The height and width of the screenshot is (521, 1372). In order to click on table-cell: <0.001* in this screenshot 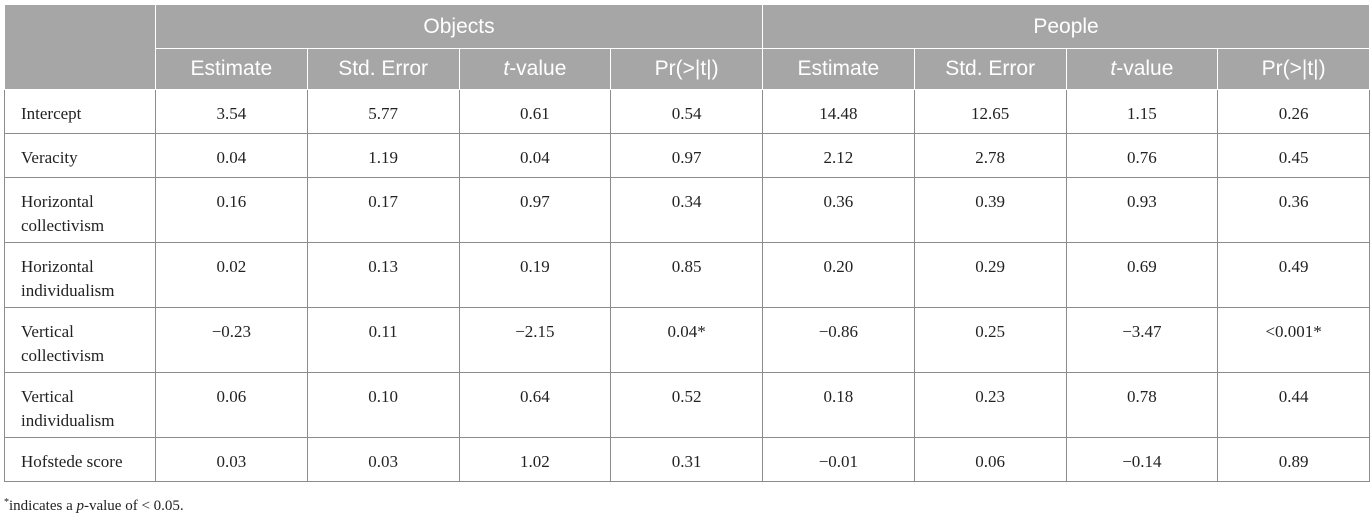, I will do `click(1294, 340)`.